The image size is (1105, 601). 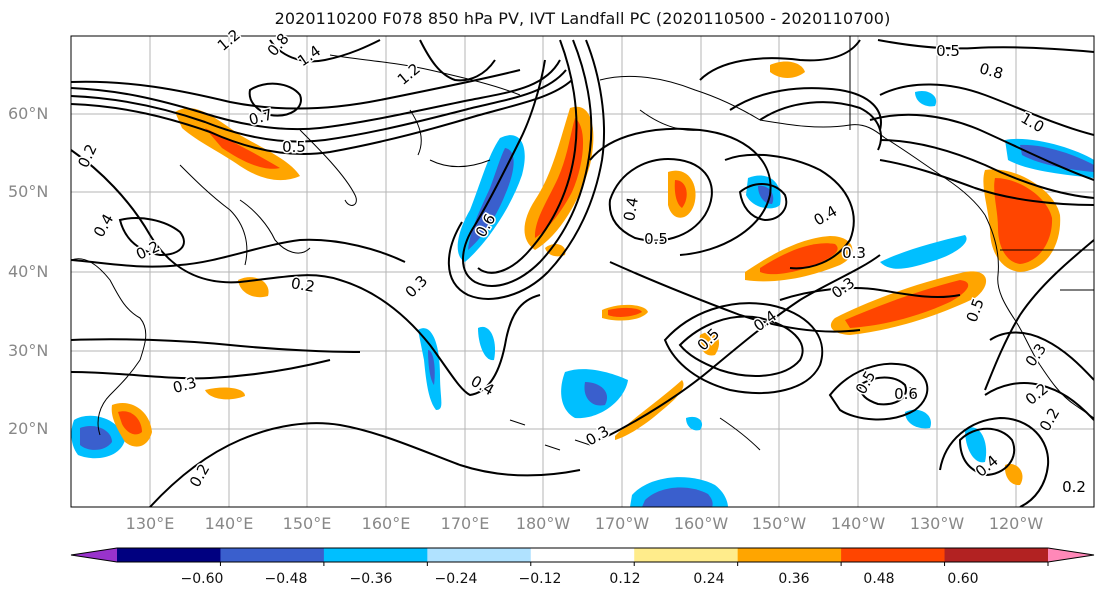 I want to click on lon-label: 150°W, so click(x=779, y=523).